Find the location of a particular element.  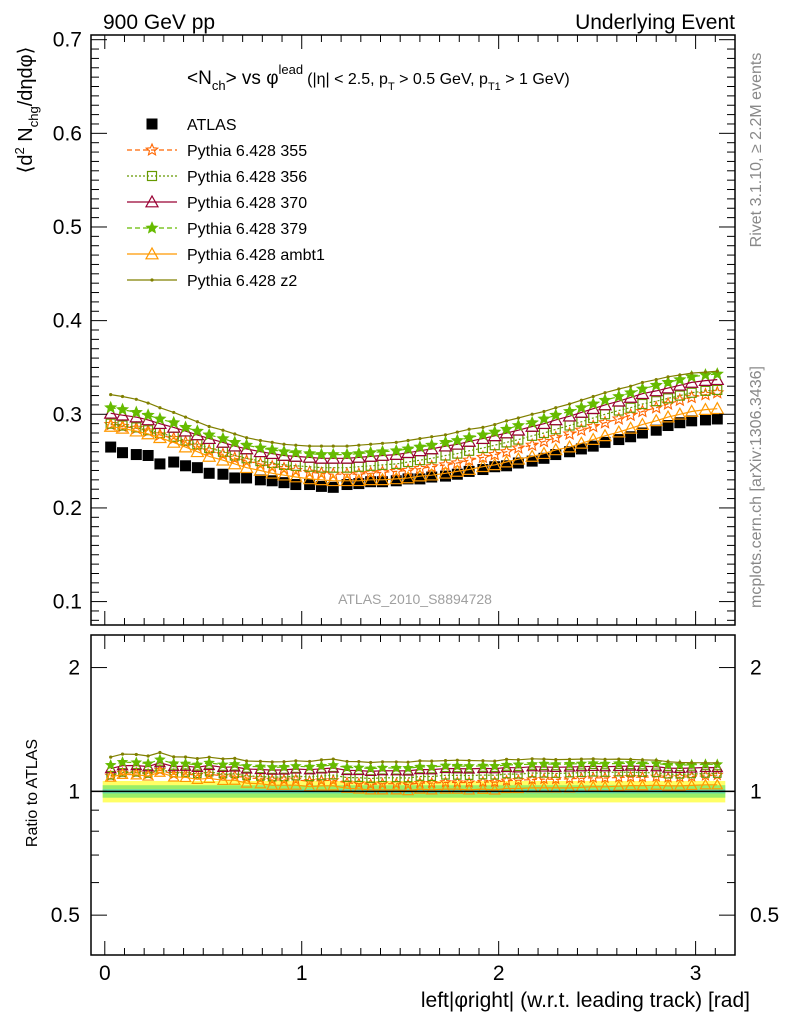

header-left: 900 GeV pp is located at coordinates (159, 22).